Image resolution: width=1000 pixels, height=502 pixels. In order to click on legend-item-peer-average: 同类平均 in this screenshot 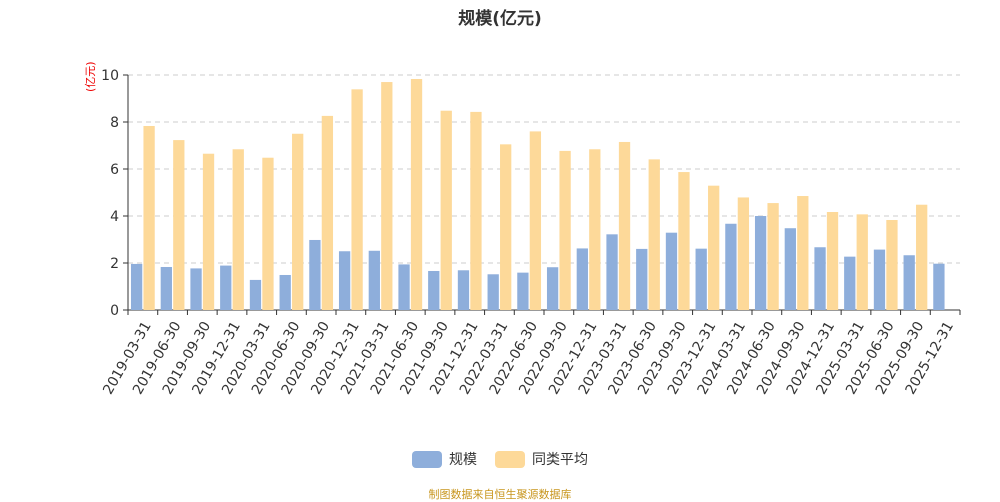, I will do `click(541, 459)`.